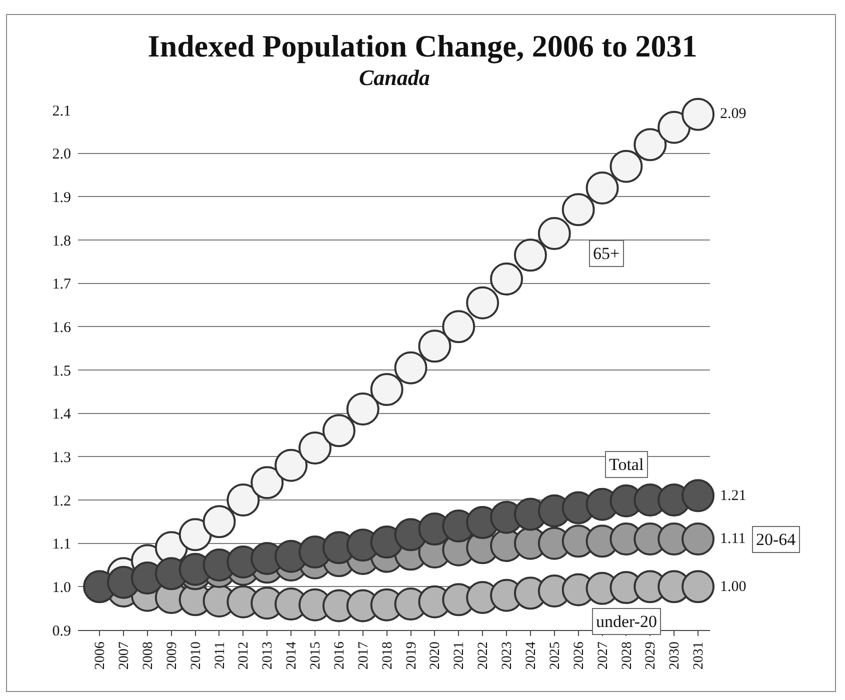  What do you see at coordinates (61, 371) in the screenshot?
I see `y-tick-label: 1.5` at bounding box center [61, 371].